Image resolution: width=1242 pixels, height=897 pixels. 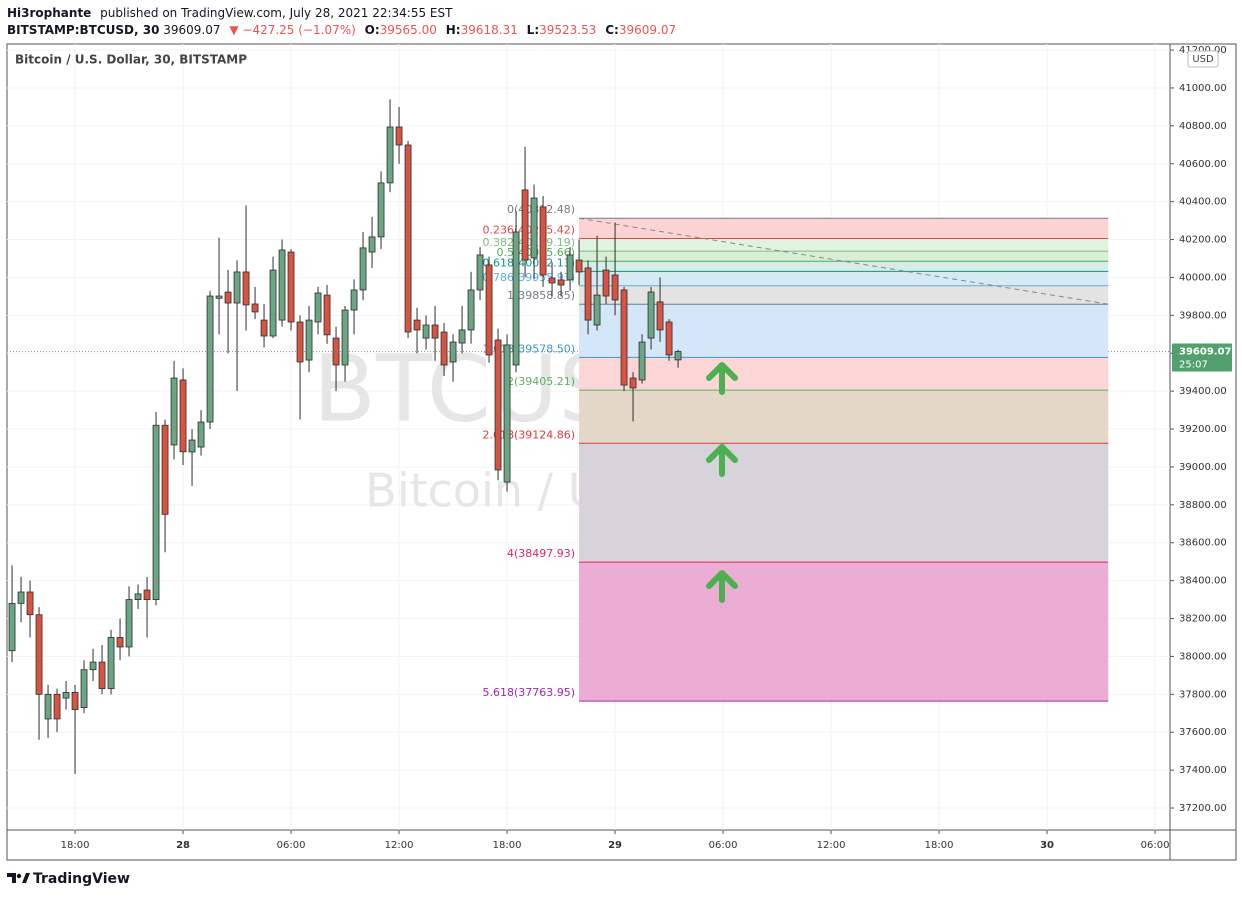 What do you see at coordinates (722, 586) in the screenshot?
I see `arrow` at bounding box center [722, 586].